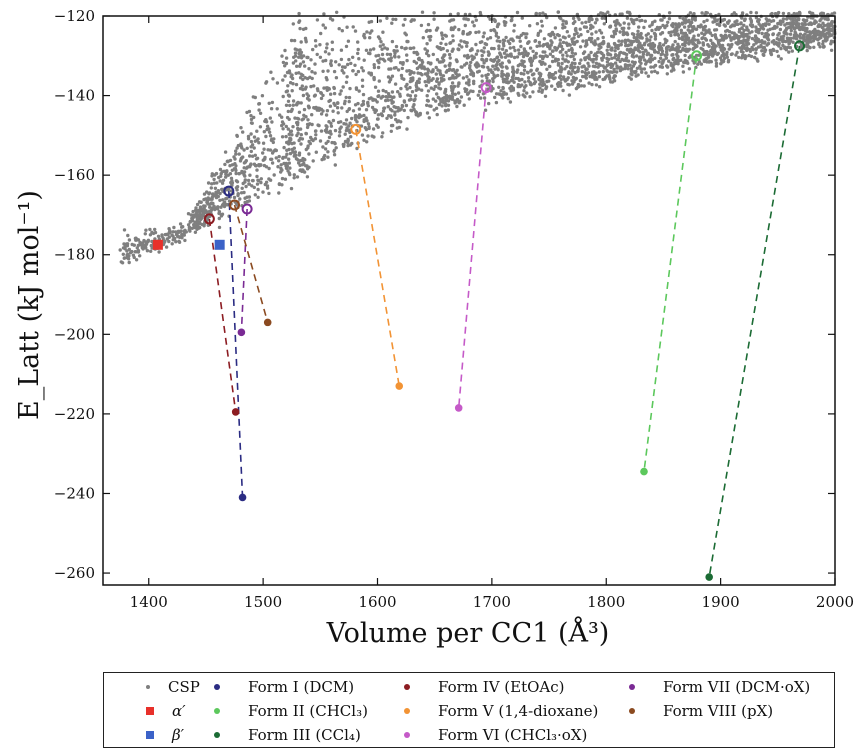 Image resolution: width=858 pixels, height=755 pixels. I want to click on legend-marker, so click(150, 735).